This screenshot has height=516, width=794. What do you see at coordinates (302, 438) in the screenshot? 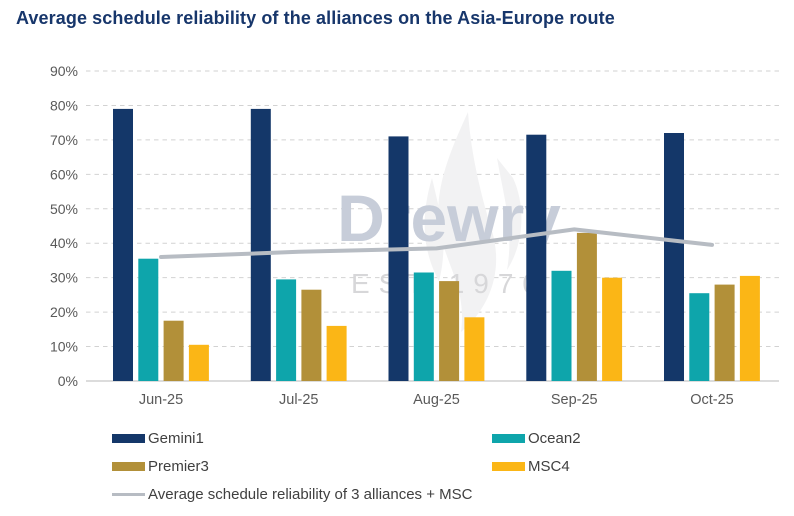
I see `legend-item-gemini1: Gemini1` at bounding box center [302, 438].